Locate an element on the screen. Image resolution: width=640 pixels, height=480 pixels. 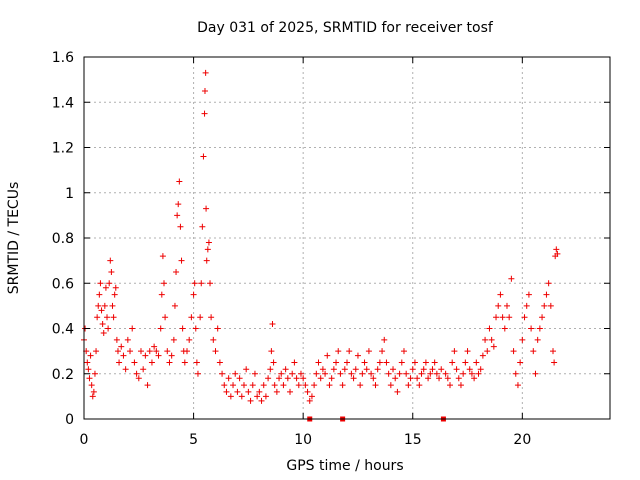
y-tick-label: 1 is located at coordinates (69, 194).